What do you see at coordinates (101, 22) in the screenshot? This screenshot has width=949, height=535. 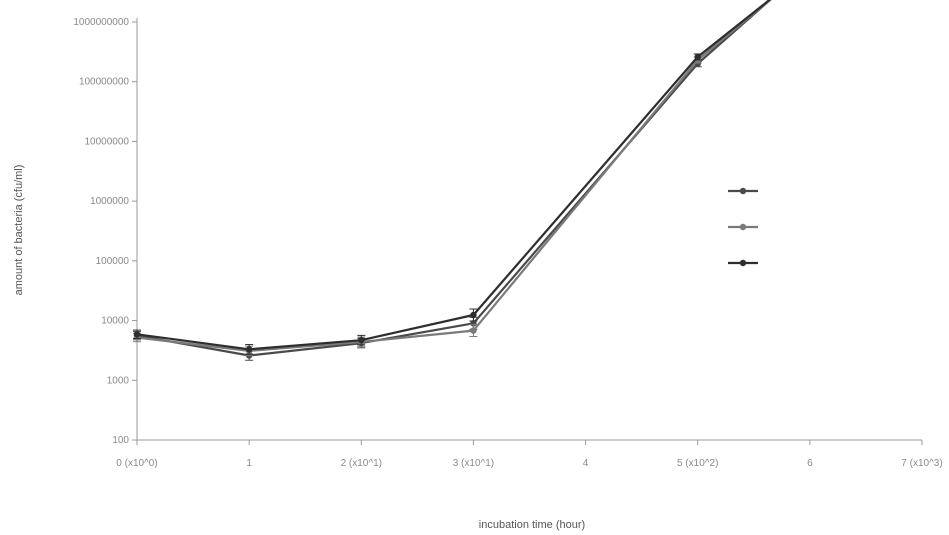 I see `y-tick-label: 1000000000` at bounding box center [101, 22].